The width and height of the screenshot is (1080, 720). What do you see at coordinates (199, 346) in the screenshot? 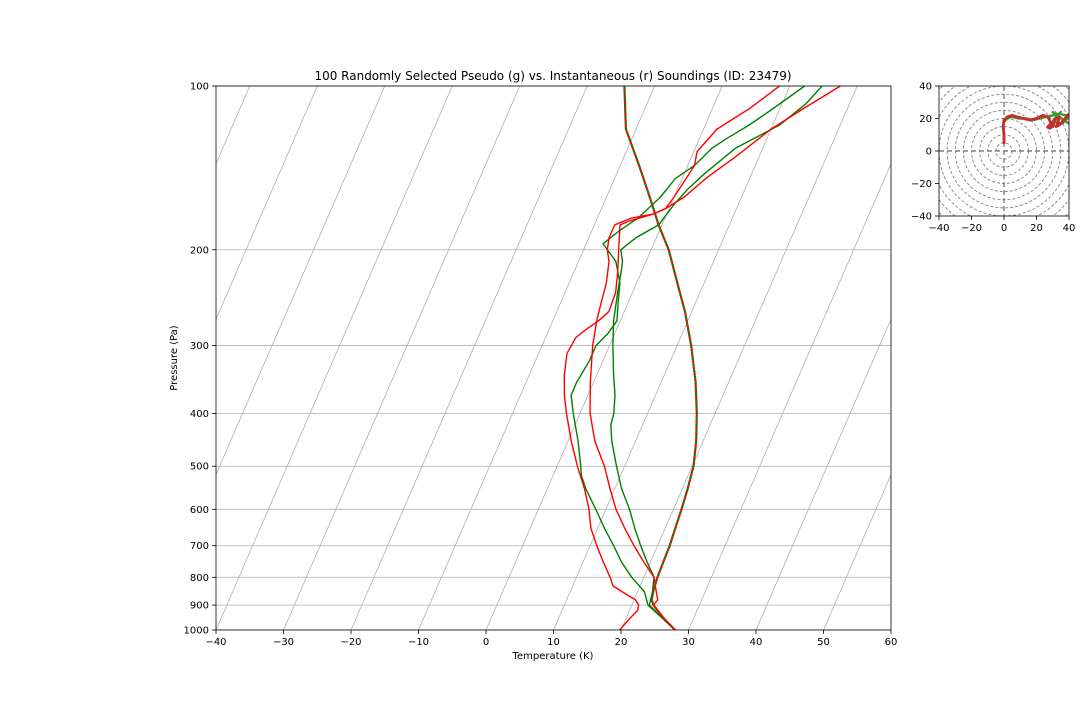
I see `y-tick-label: 300` at bounding box center [199, 346].